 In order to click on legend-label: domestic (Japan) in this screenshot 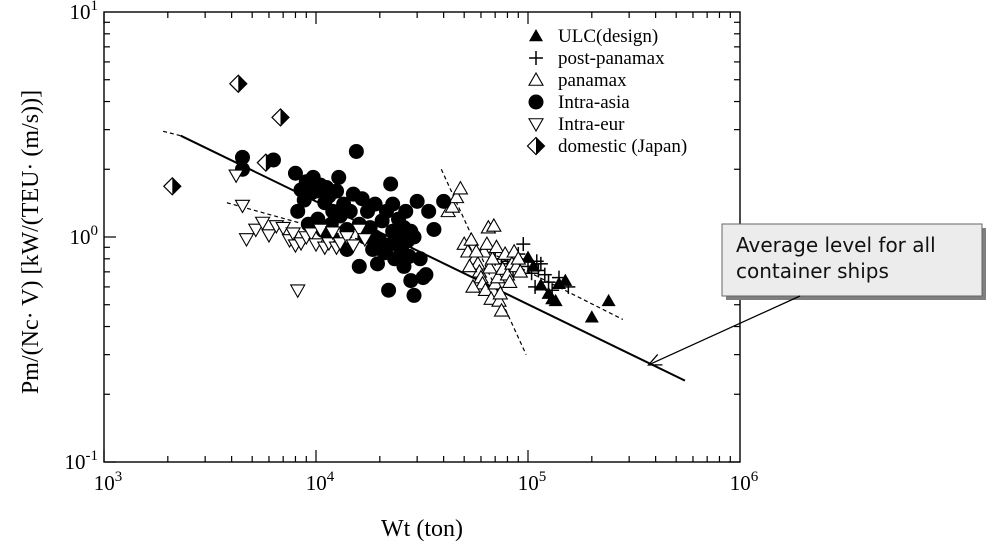, I will do `click(622, 146)`.